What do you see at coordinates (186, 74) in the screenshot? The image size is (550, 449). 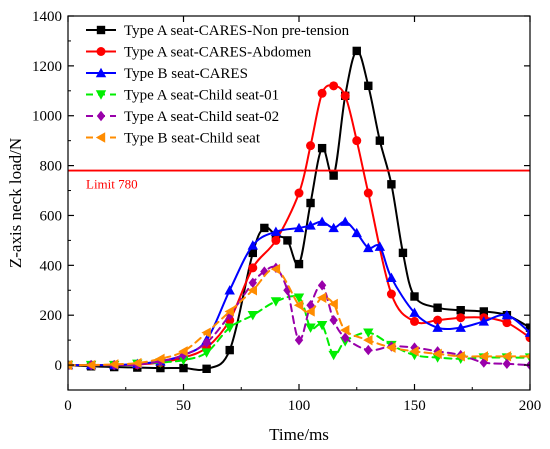 I see `legend-label: Type B seat-CARES` at bounding box center [186, 74].